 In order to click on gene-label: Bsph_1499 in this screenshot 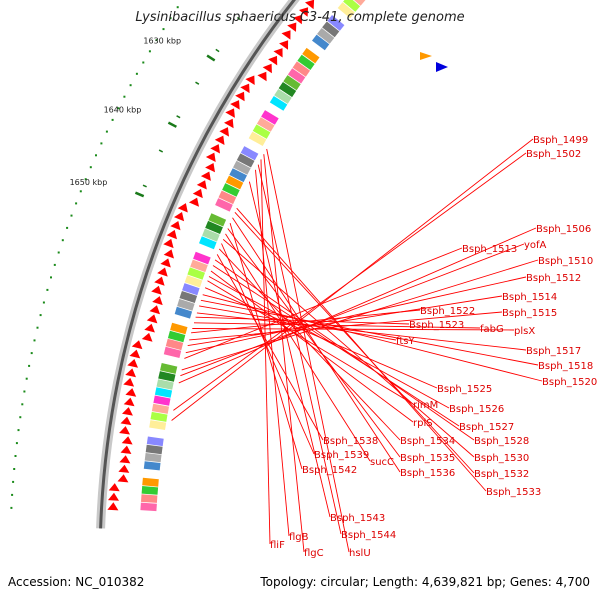, I will do `click(560, 140)`.